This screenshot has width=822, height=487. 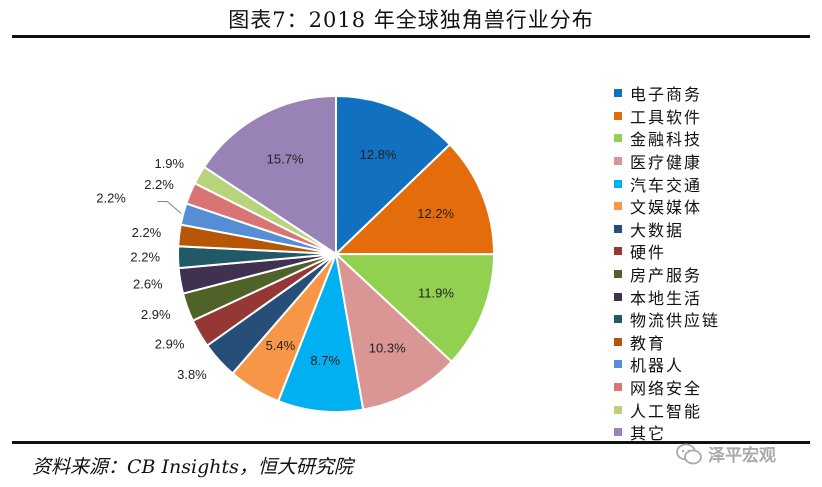 What do you see at coordinates (435, 213) in the screenshot?
I see `slice-data-label: 12.2%` at bounding box center [435, 213].